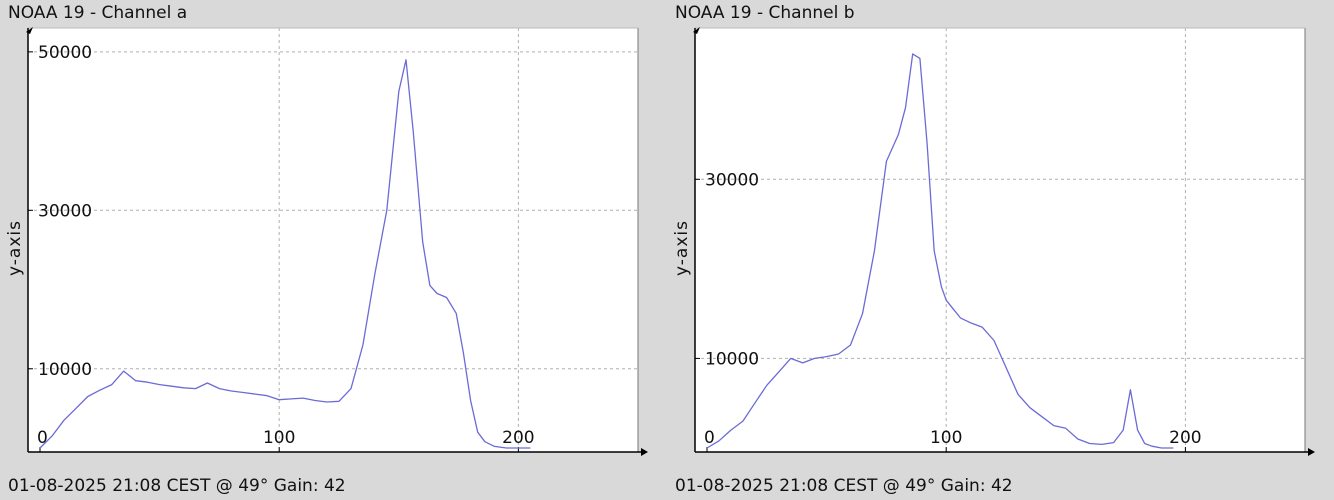  What do you see at coordinates (98, 13) in the screenshot?
I see `chart-title: NOAA 19 - Channel a` at bounding box center [98, 13].